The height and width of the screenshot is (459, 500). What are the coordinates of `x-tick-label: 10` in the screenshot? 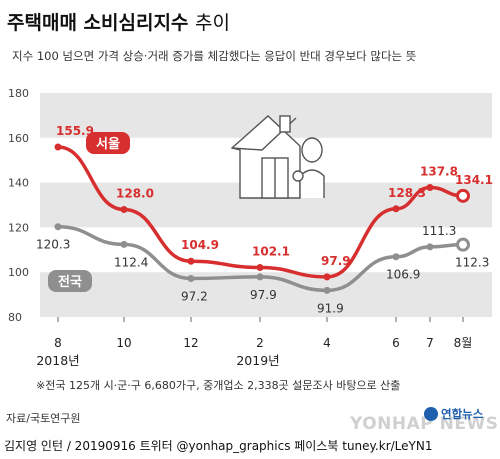 It's located at (123, 343).